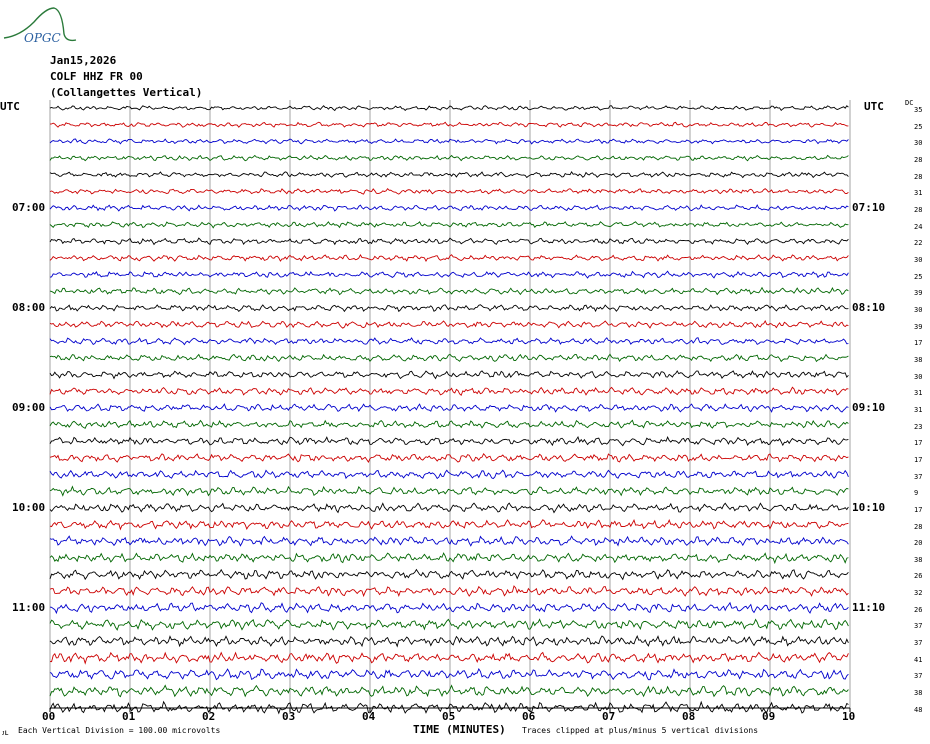 This screenshot has height=744, width=930. I want to click on logo-mountain-curve, so click(40, 24).